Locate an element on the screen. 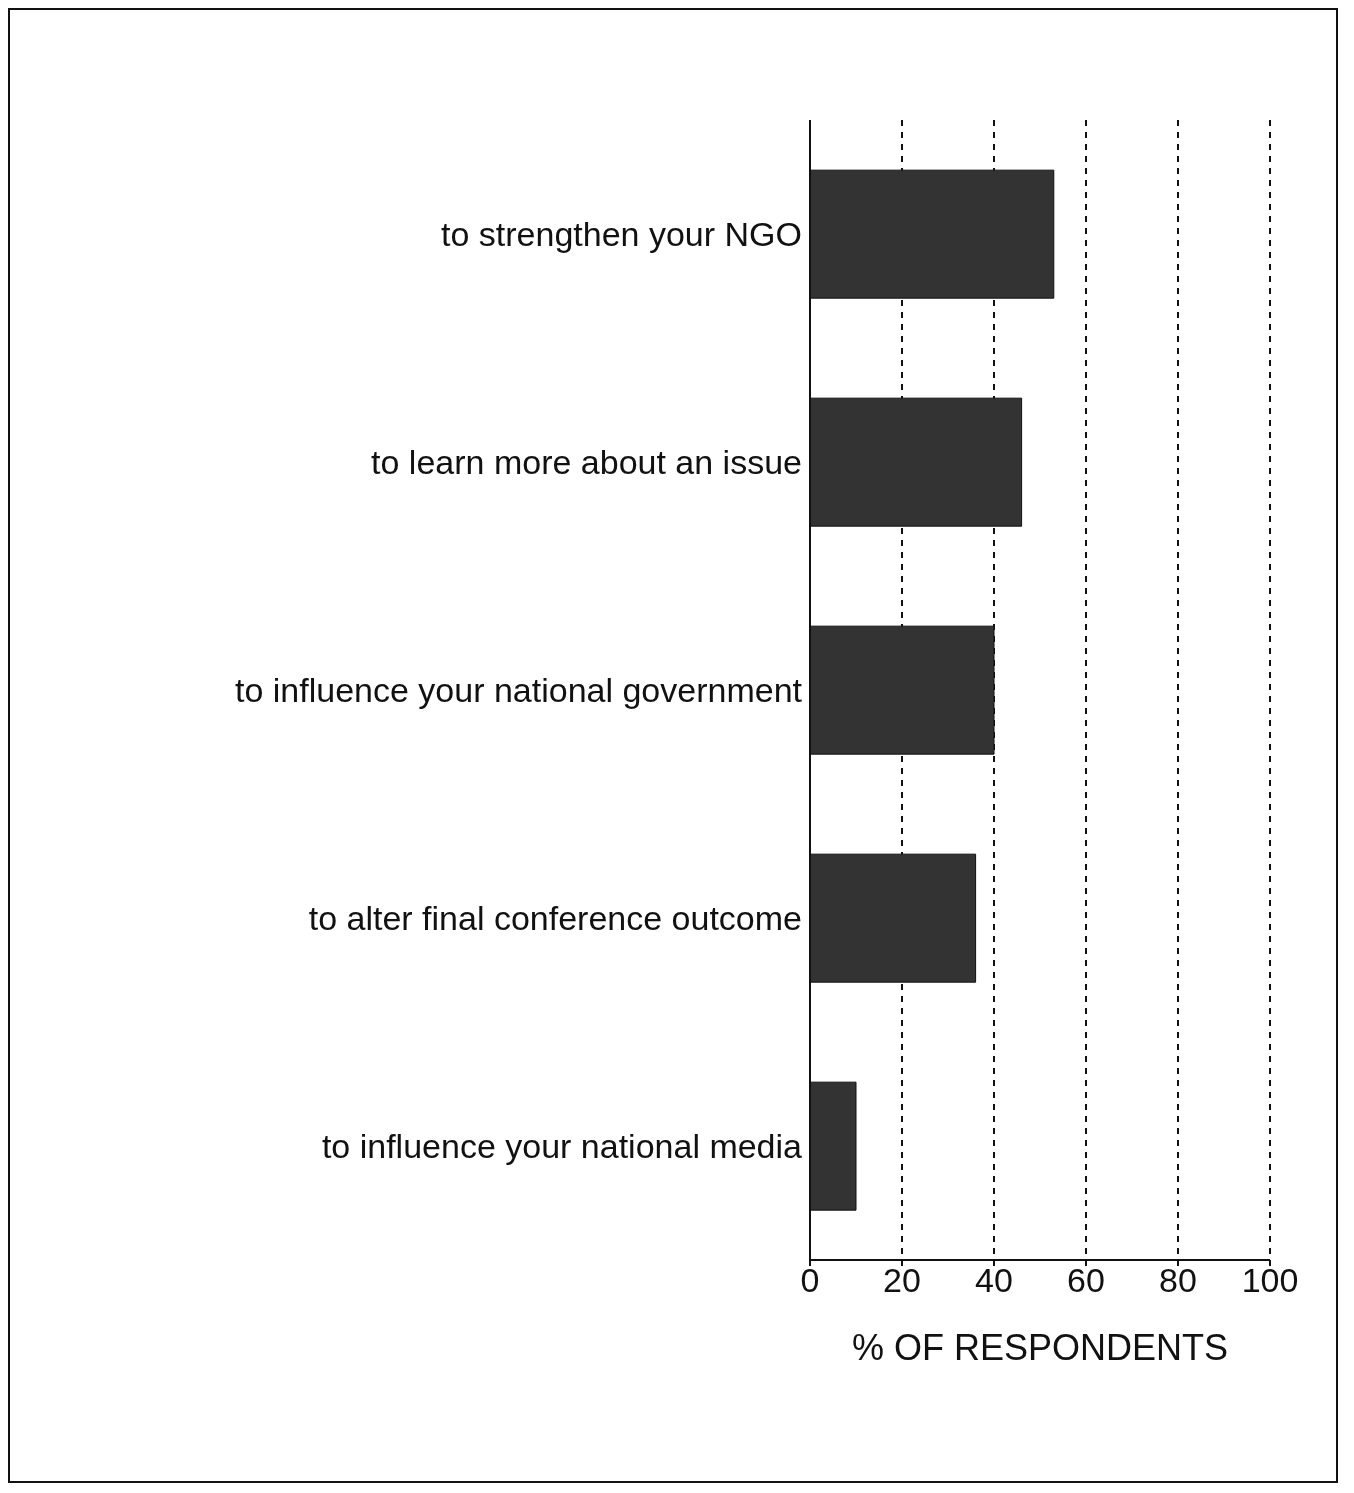  x-tick-label: 80 is located at coordinates (1178, 1280).